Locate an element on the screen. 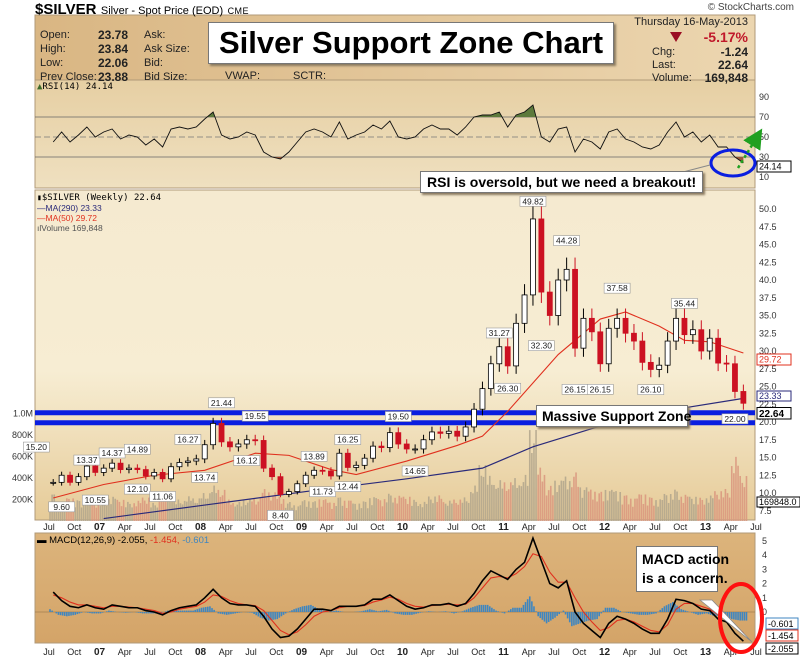 This screenshot has height=660, width=800. x-axis-label: Jul is located at coordinates (251, 527).